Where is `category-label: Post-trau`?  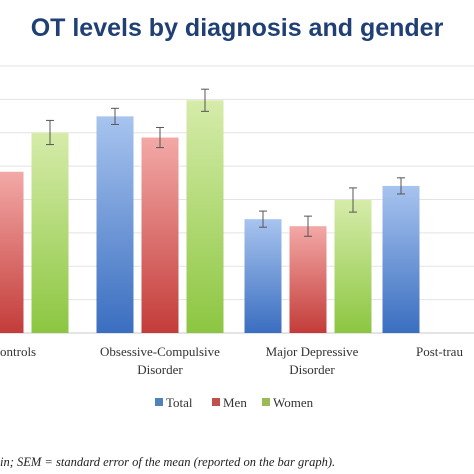 category-label: Post-trau is located at coordinates (439, 351).